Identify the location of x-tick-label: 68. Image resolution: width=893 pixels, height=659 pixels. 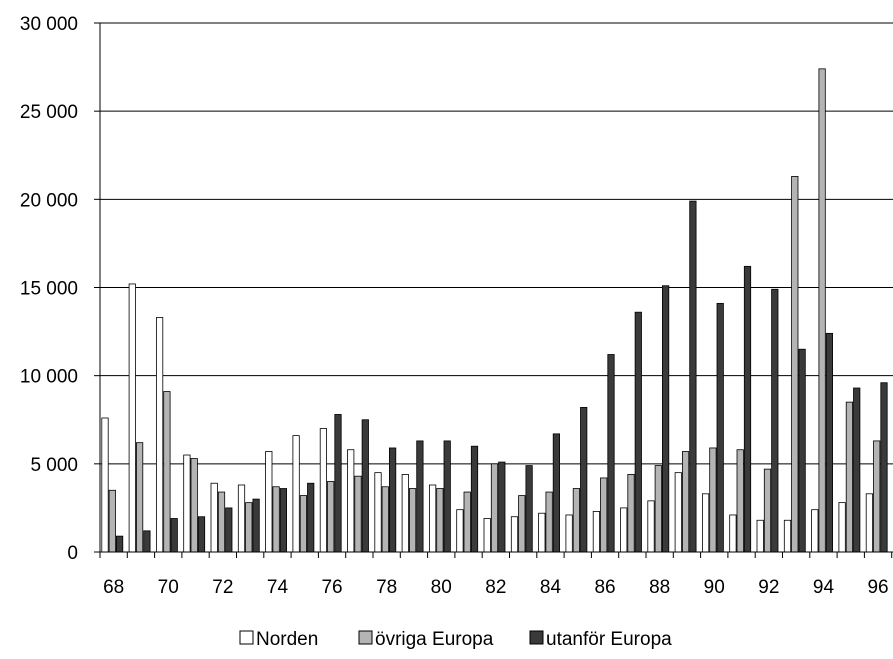
(113, 587).